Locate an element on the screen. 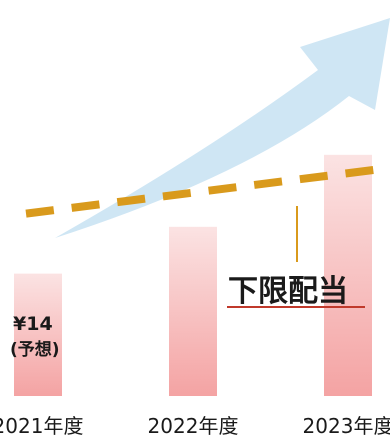 Image resolution: width=390 pixels, height=437 pixels. floor-dividend-line is located at coordinates (202, 191).